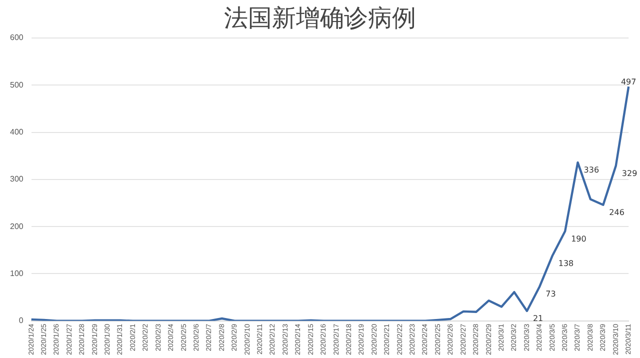  What do you see at coordinates (551, 294) in the screenshot?
I see `data-label: 73` at bounding box center [551, 294].